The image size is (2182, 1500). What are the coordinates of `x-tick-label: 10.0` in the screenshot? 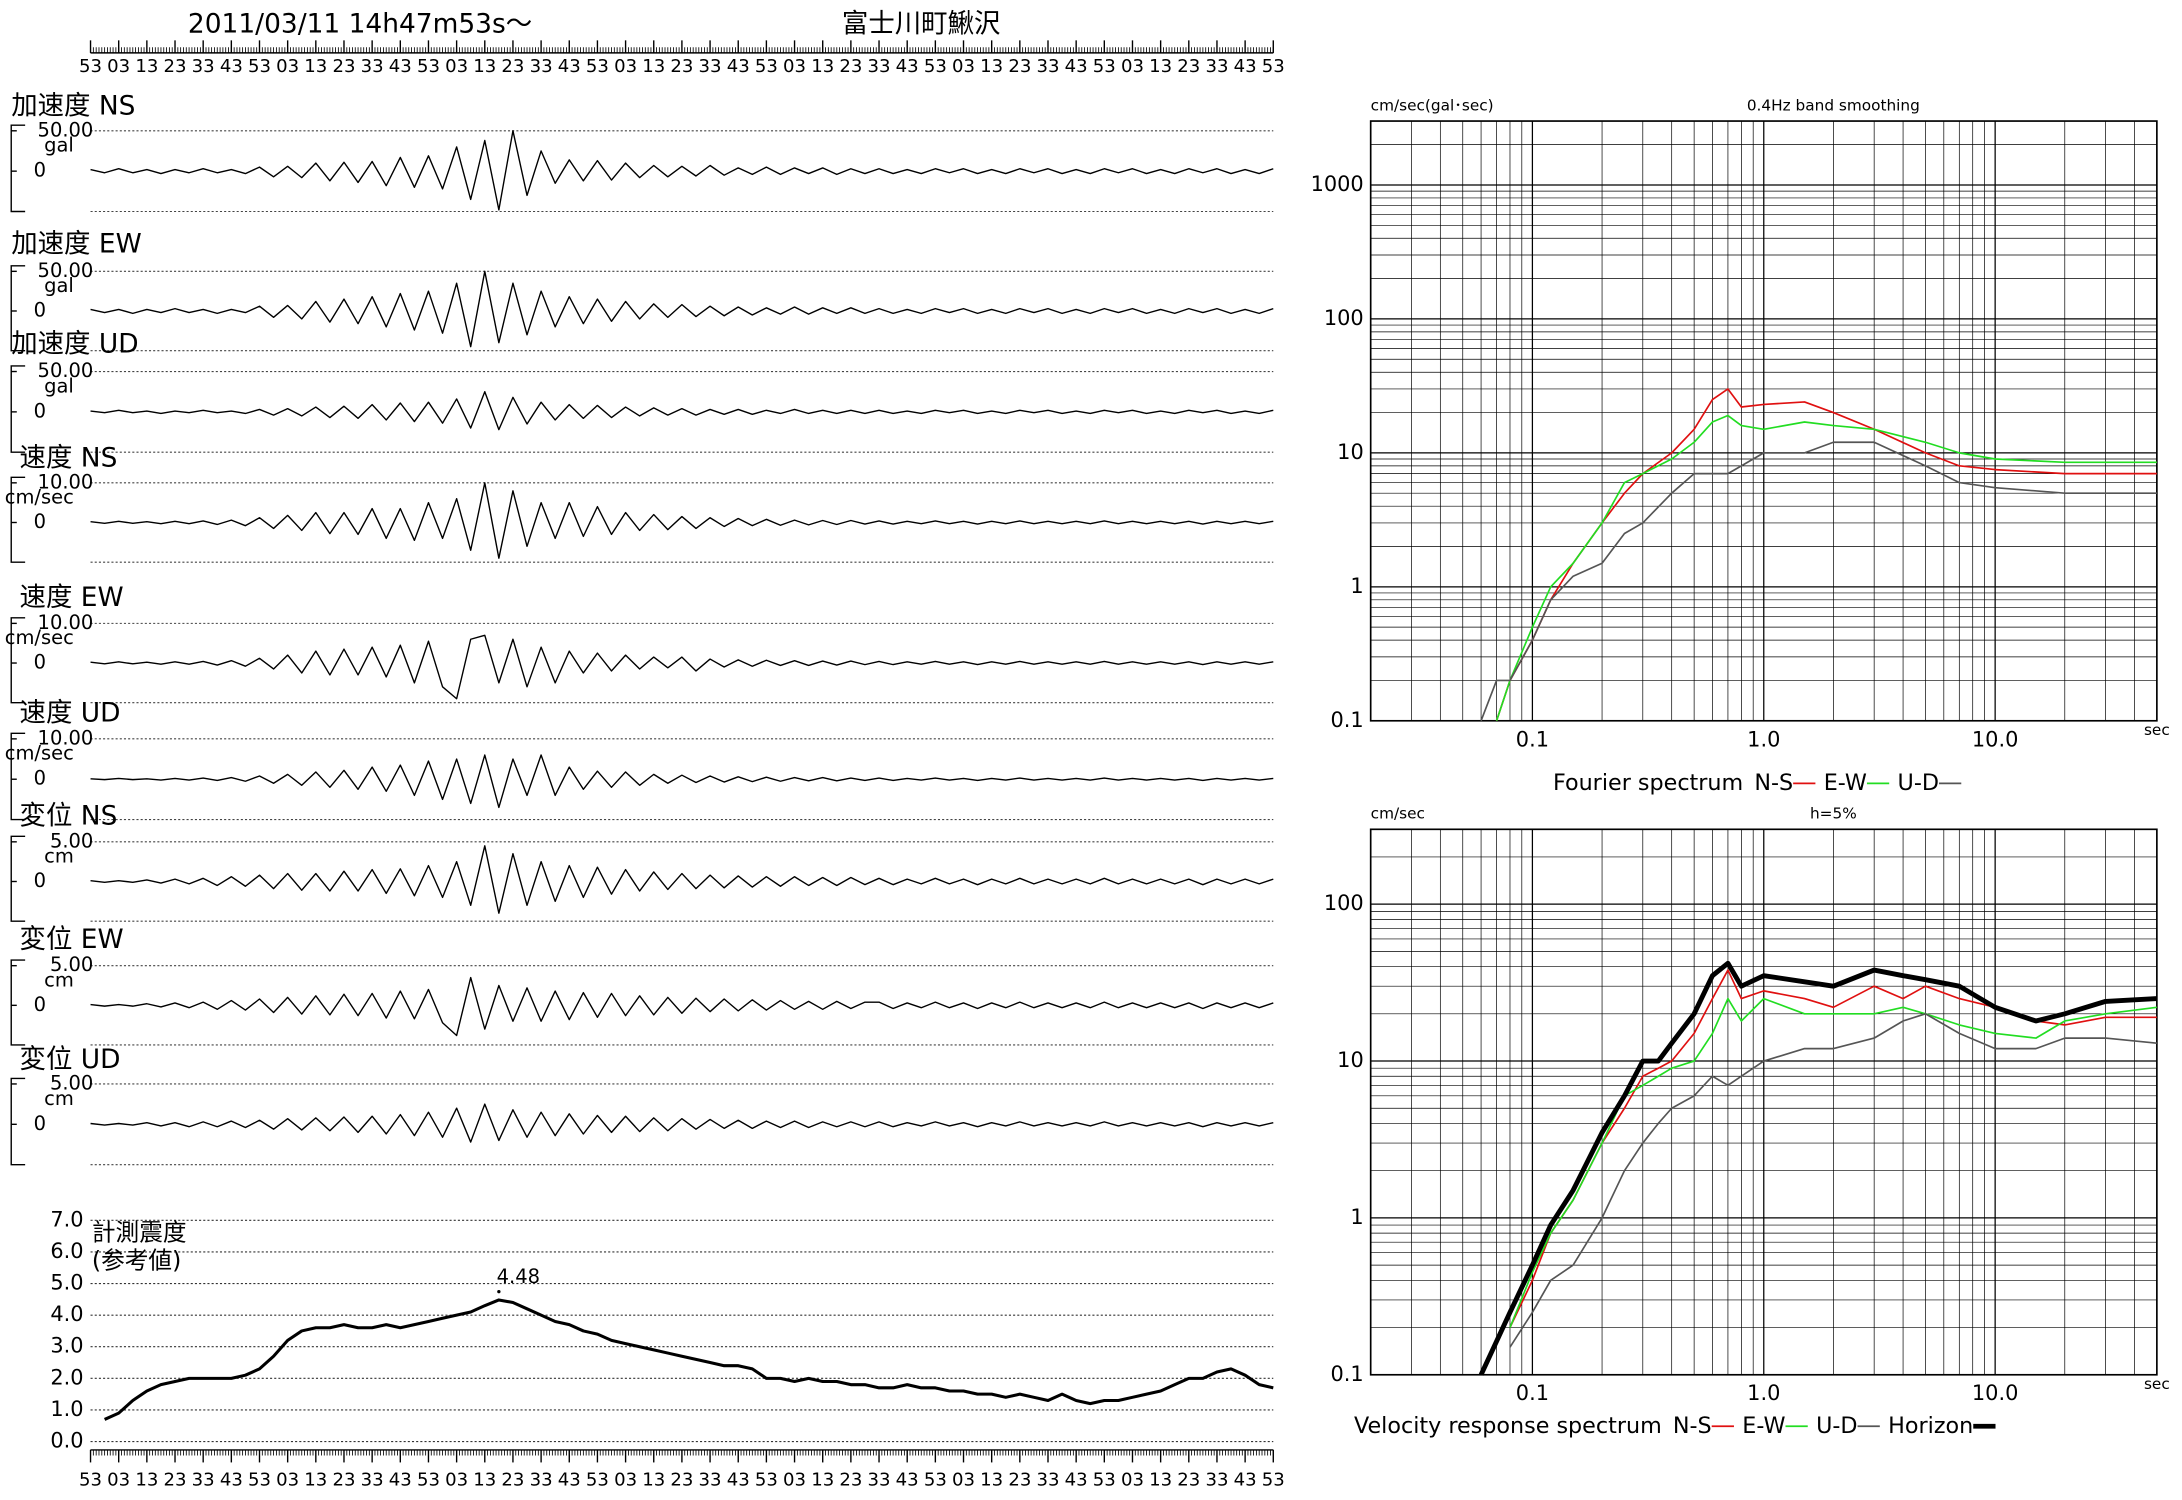 It's located at (1995, 1393).